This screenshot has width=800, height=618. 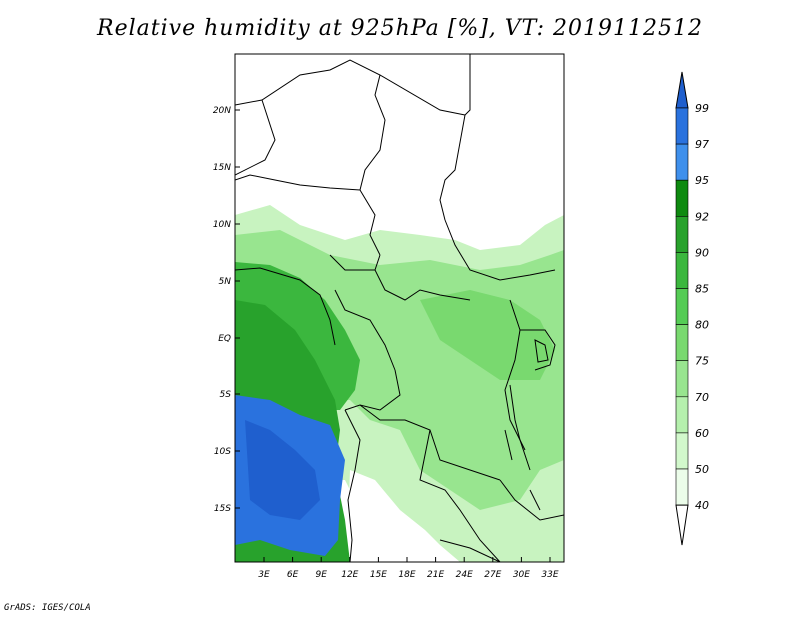 I want to click on lon-tick-label: 18E, so click(x=406, y=575).